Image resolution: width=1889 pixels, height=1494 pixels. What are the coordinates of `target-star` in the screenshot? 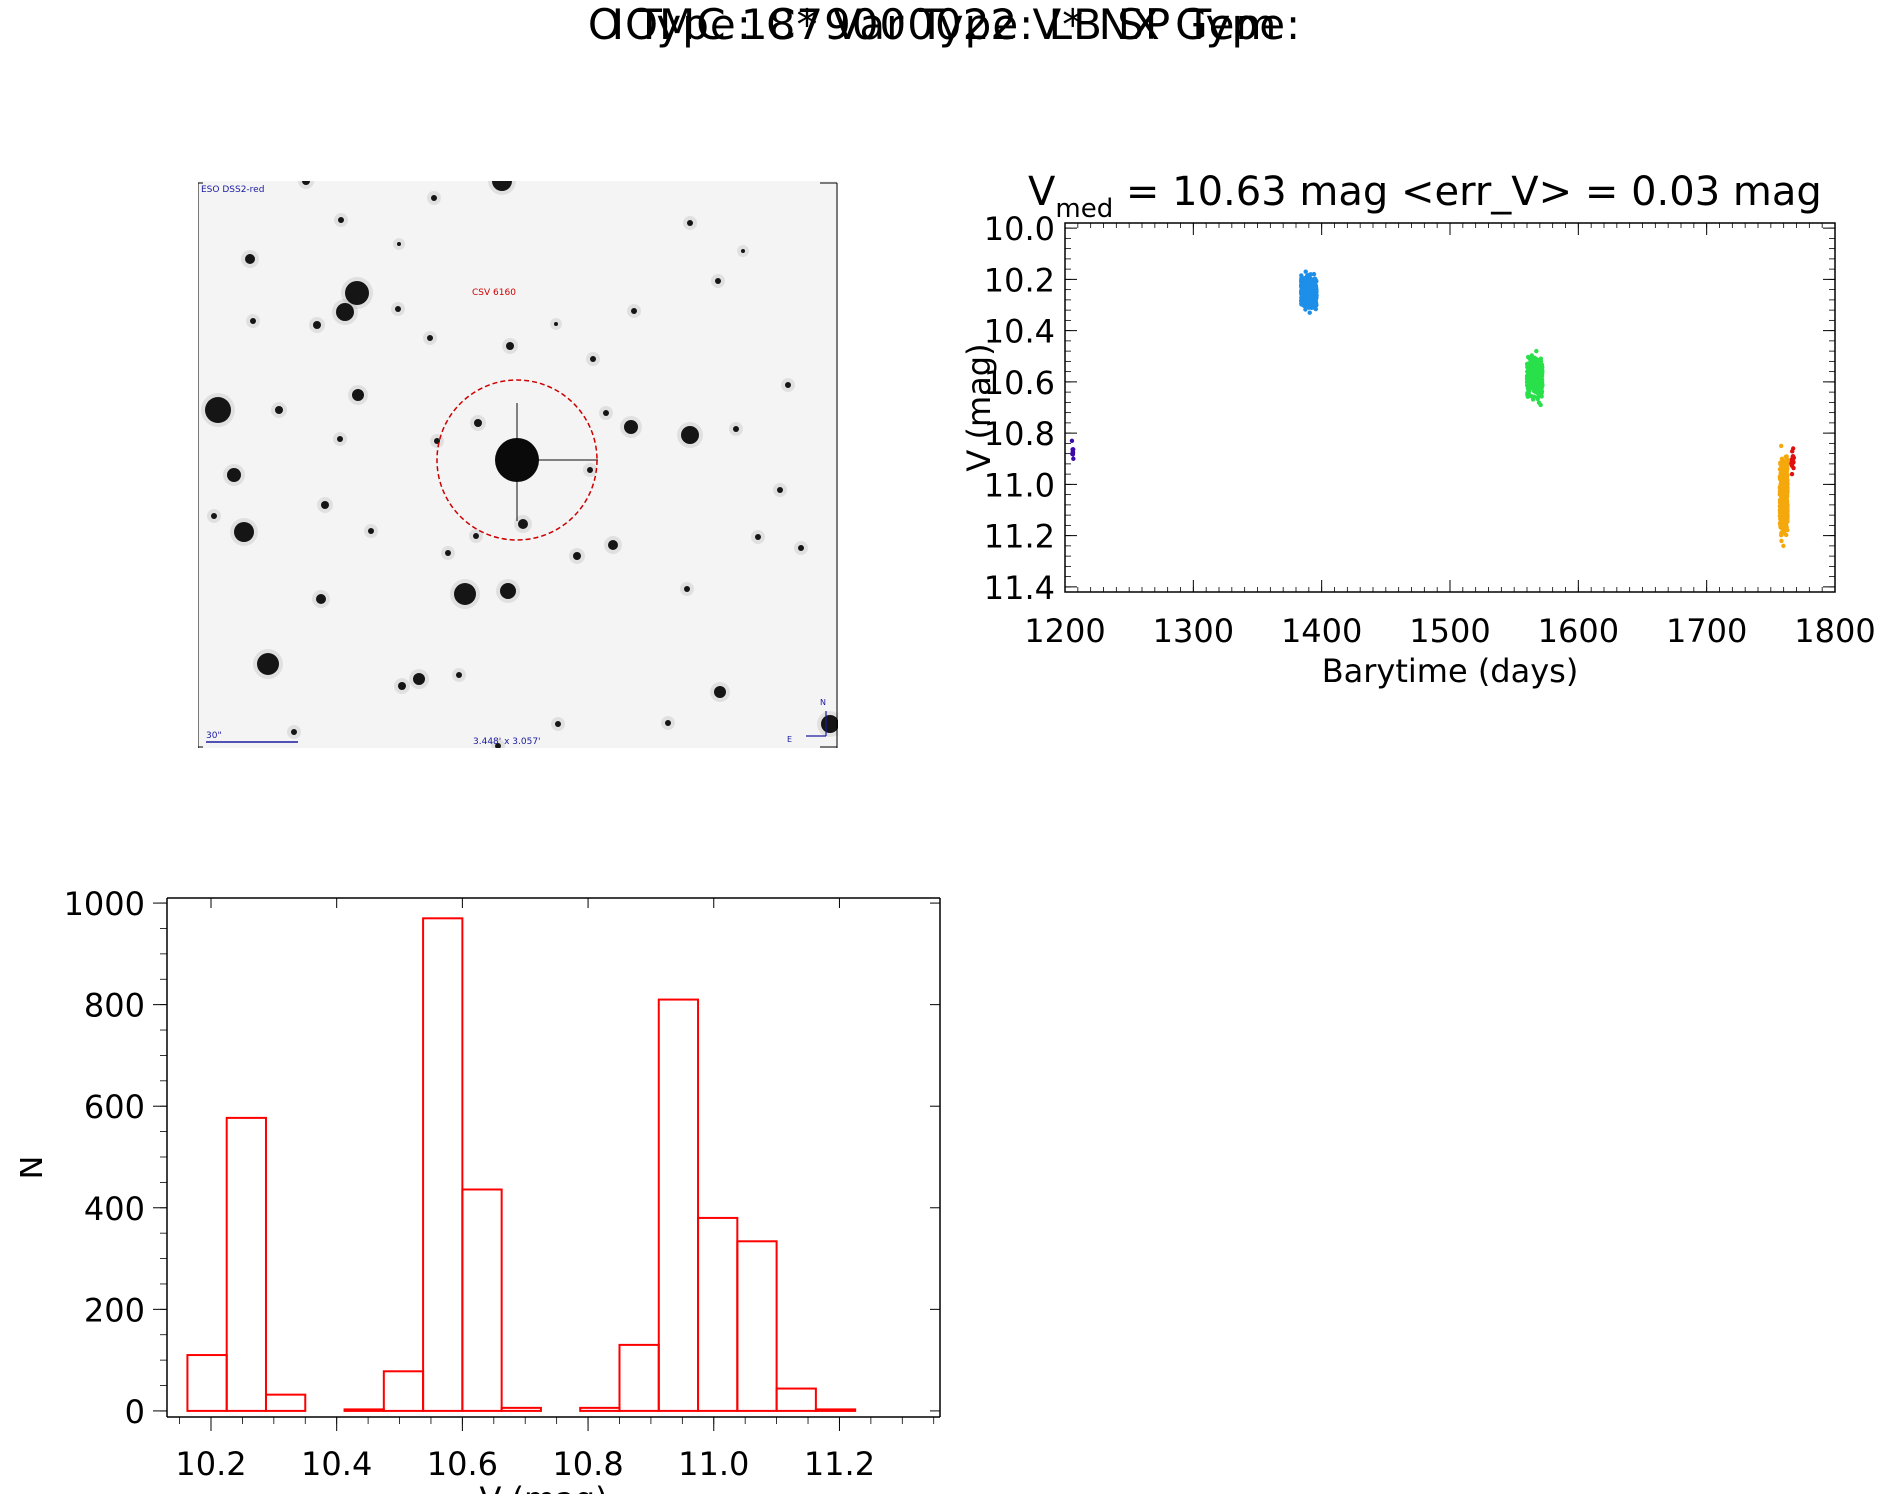 It's located at (517, 460).